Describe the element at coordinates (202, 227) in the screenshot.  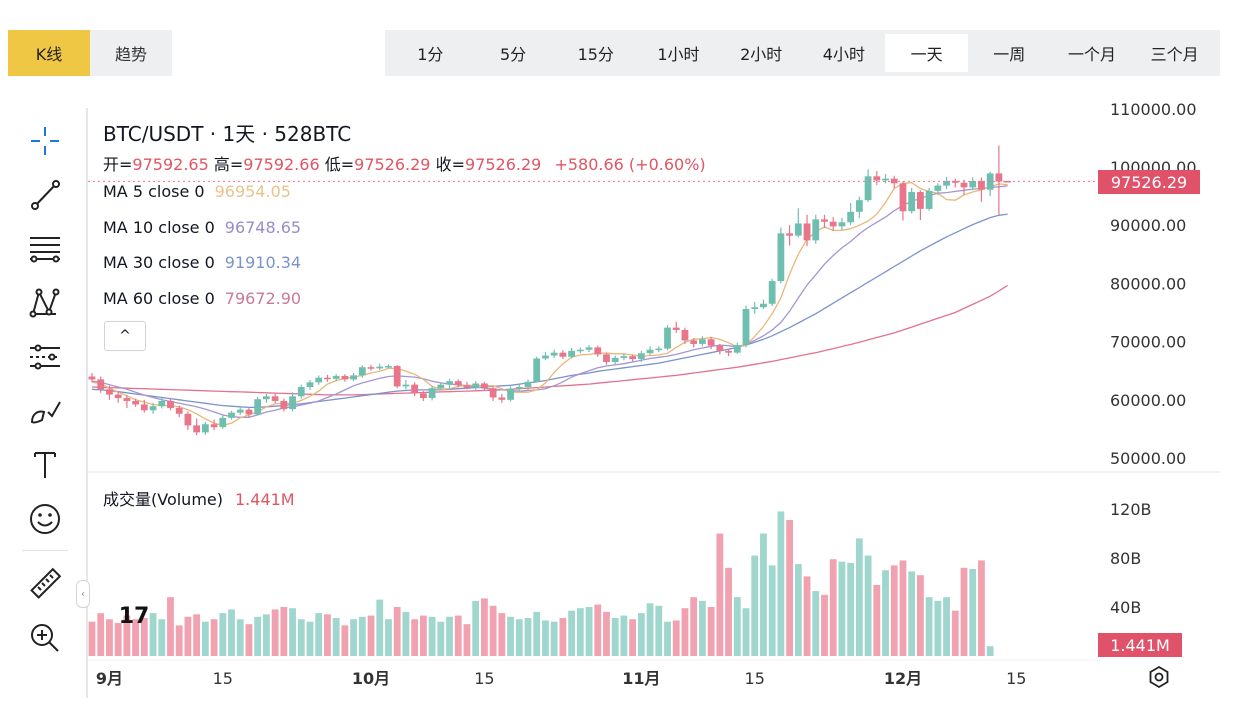
I see `ma10-legend: MA 10 close 0 96748.65` at that location.